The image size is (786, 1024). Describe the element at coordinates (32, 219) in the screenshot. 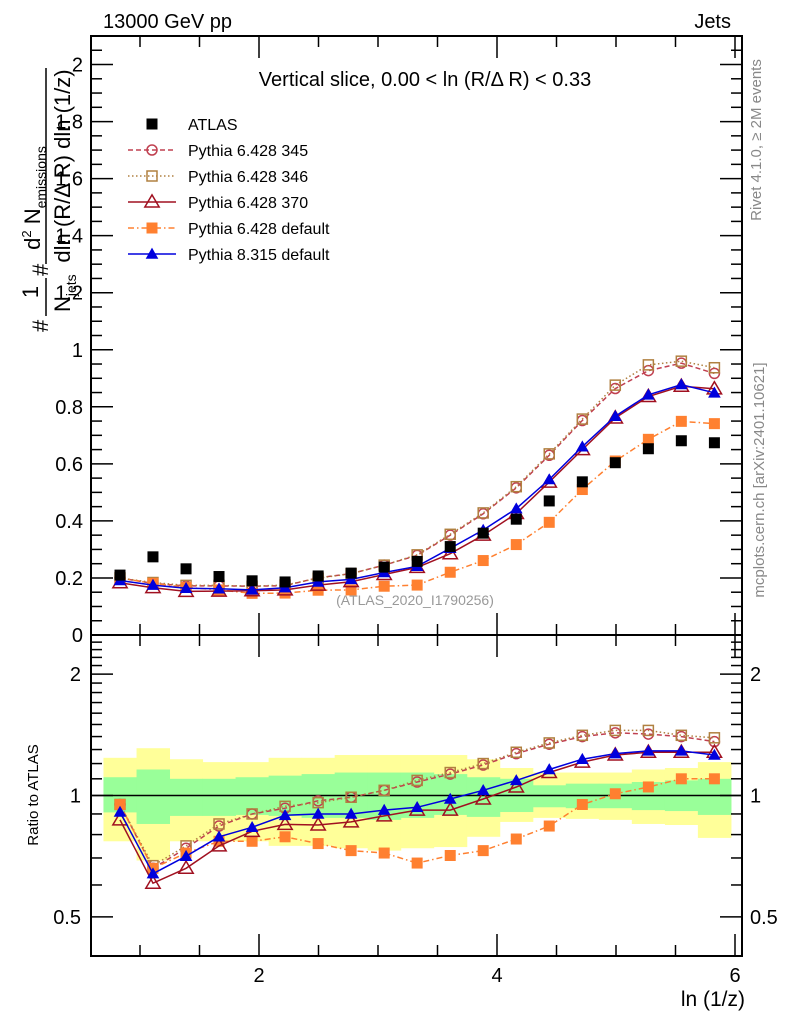

I see `y-title-frac2-num-n: N` at that location.